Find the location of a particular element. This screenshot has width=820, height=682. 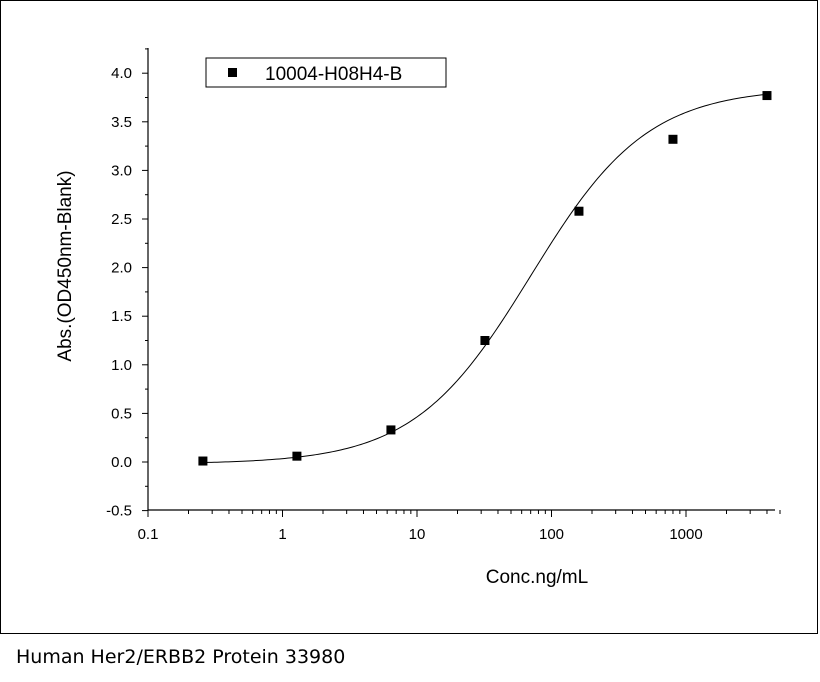

x-tick-label: 0.1 is located at coordinates (148, 534).